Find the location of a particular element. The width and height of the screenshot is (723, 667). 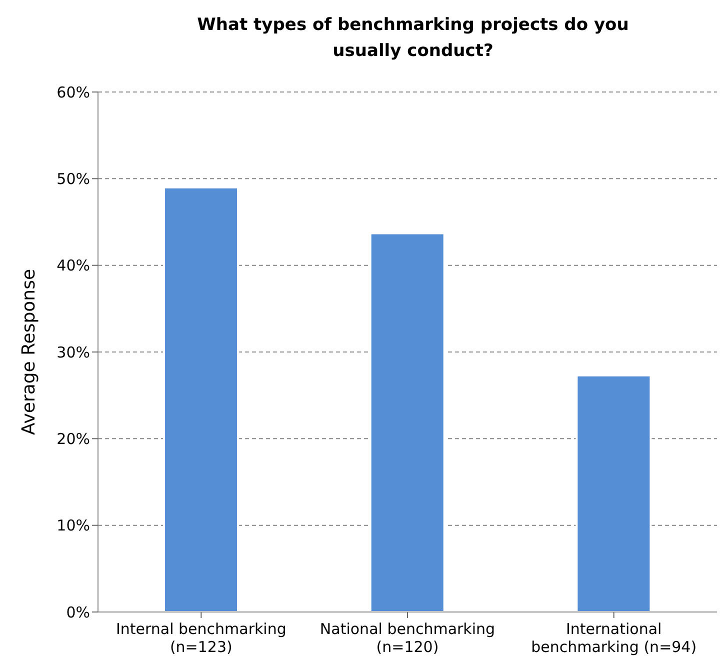

y-tick-label: 20% is located at coordinates (73, 439).